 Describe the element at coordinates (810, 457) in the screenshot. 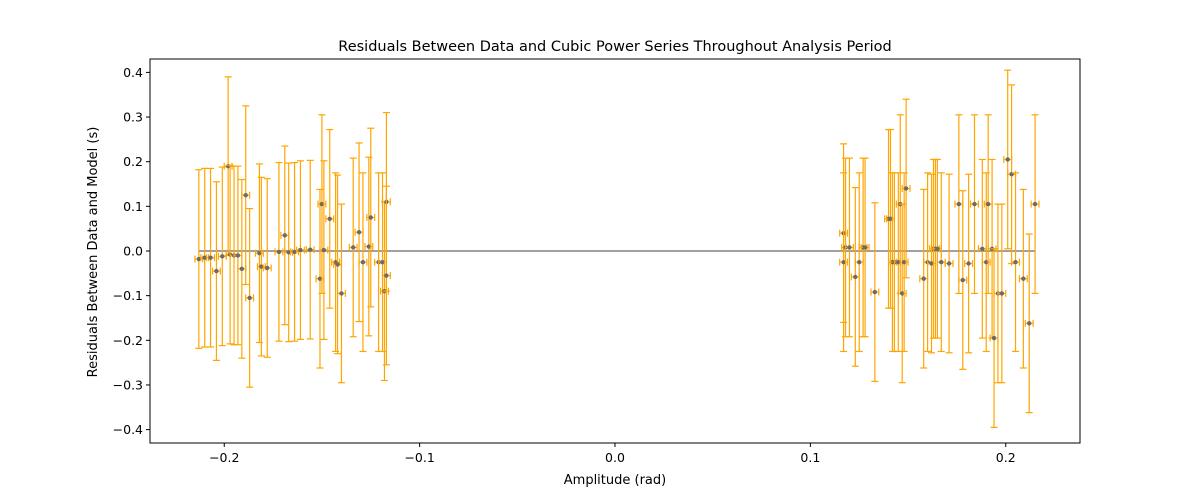

I see `x-tick-label: 0.1` at that location.